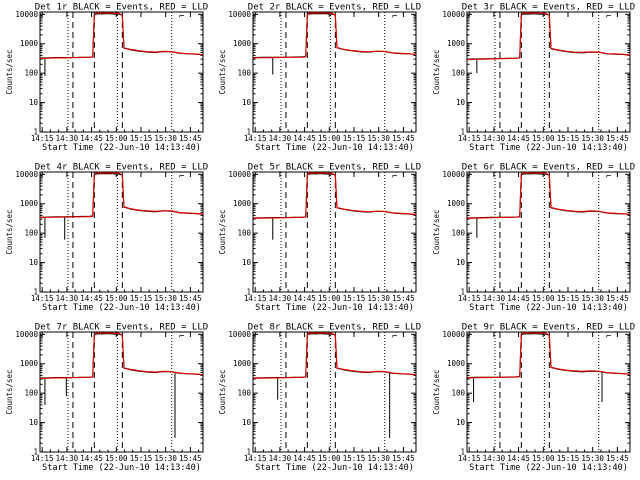 This screenshot has height=480, width=640. I want to click on panel-title: Det 8r BLACK = Events, RED = LLD, so click(334, 328).